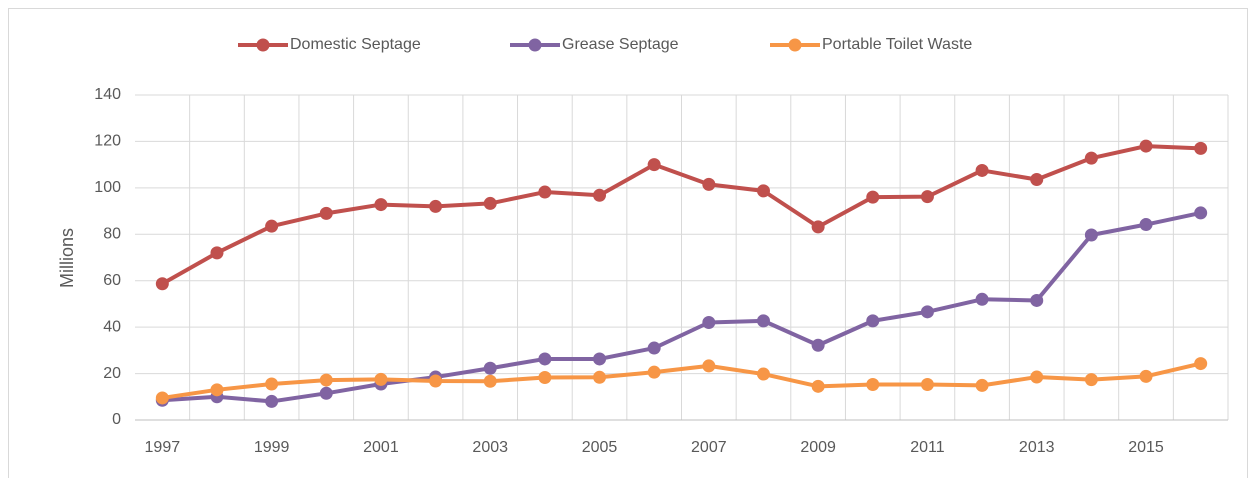  What do you see at coordinates (600, 447) in the screenshot?
I see `x-tick-label: 2005` at bounding box center [600, 447].